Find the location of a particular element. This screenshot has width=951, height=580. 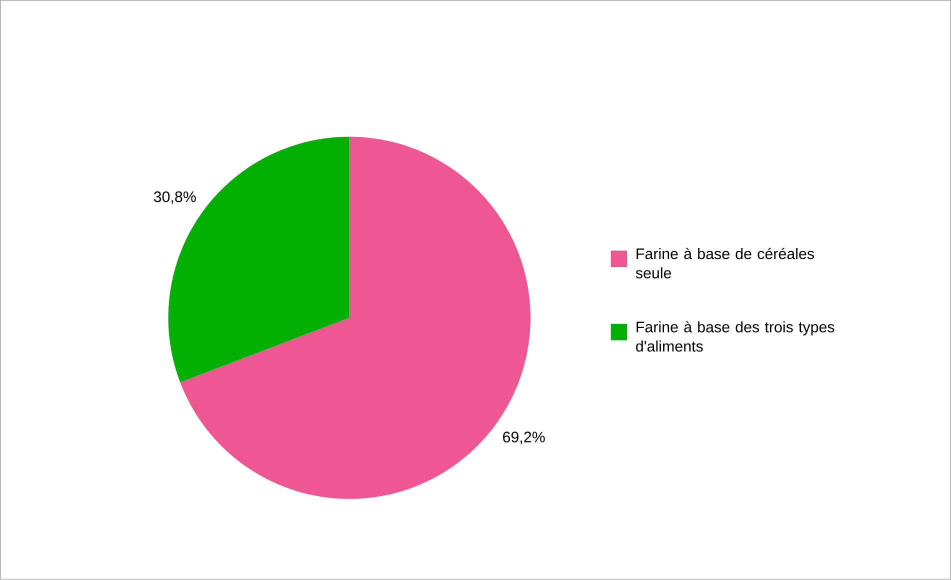

legend-label: Farine à base de céréales seule is located at coordinates (725, 263).